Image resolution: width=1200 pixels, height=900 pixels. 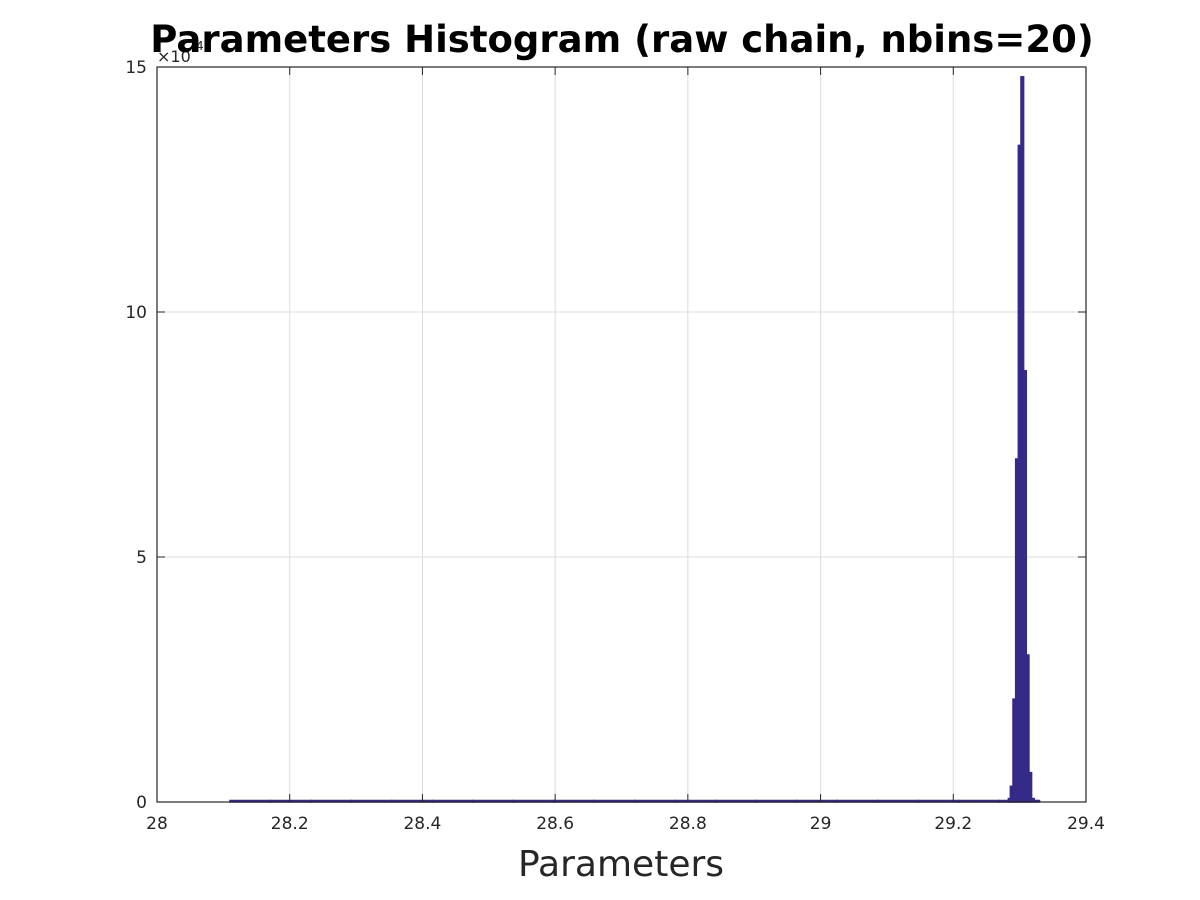 What do you see at coordinates (141, 558) in the screenshot?
I see `y-tick-label: 5` at bounding box center [141, 558].